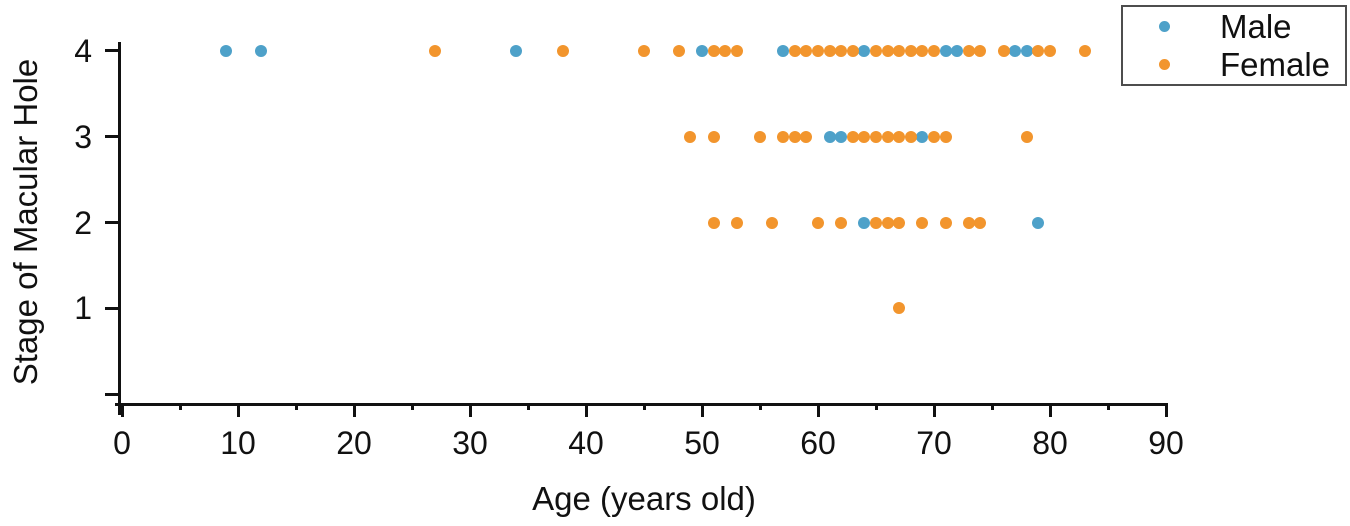  I want to click on x-tick-label: 80, so click(1050, 443).